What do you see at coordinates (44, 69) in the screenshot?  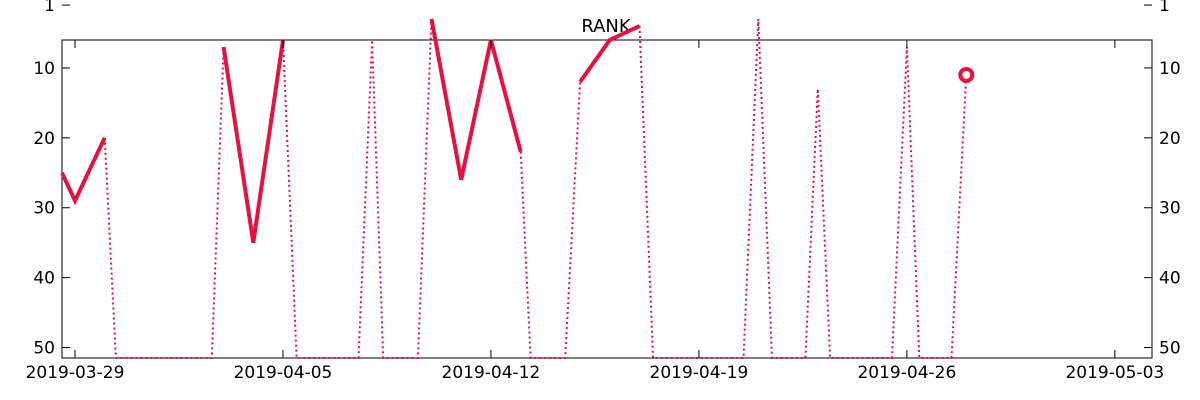 I see `y-tick-label-left: 10` at bounding box center [44, 69].